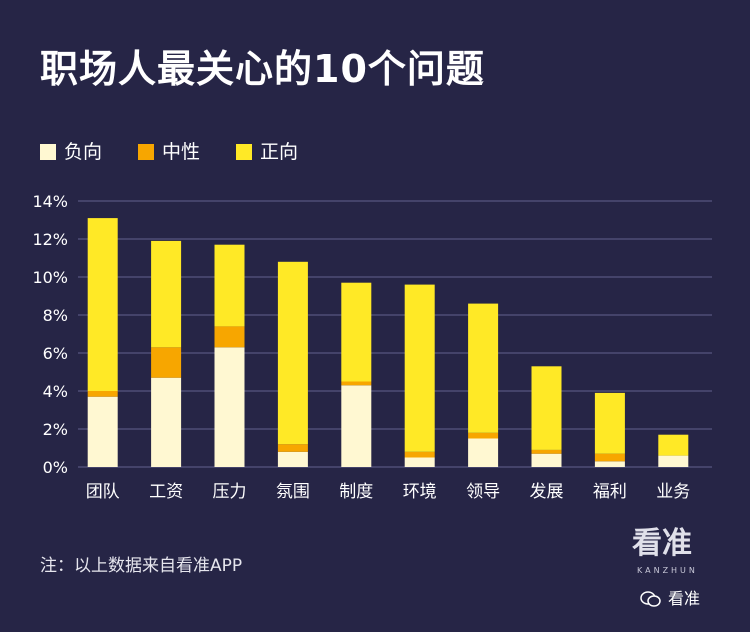 This screenshot has height=632, width=750. I want to click on legend: 负向 中性 正向, so click(169, 152).